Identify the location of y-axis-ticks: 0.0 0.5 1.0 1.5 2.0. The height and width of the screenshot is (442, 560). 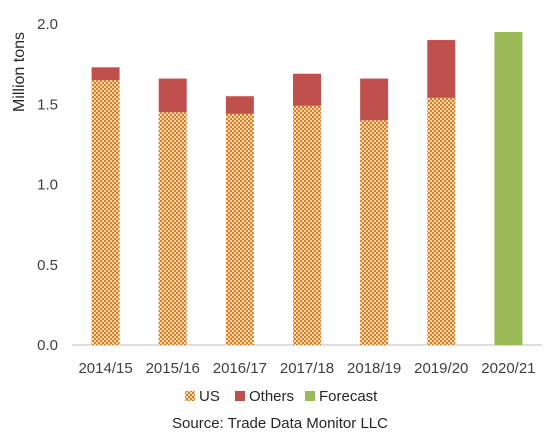
(47, 185).